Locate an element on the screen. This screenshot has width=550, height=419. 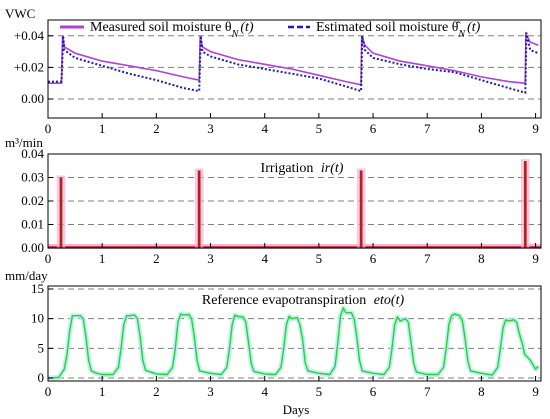
panel1-xtick-label: 9 is located at coordinates (535, 128).